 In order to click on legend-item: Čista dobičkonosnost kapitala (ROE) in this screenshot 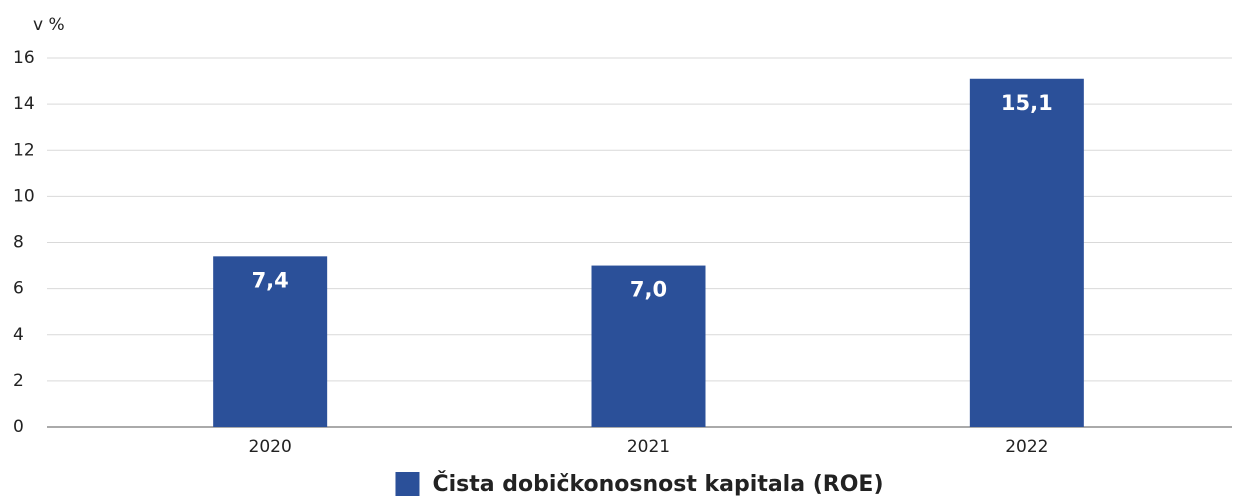, I will do `click(639, 484)`.